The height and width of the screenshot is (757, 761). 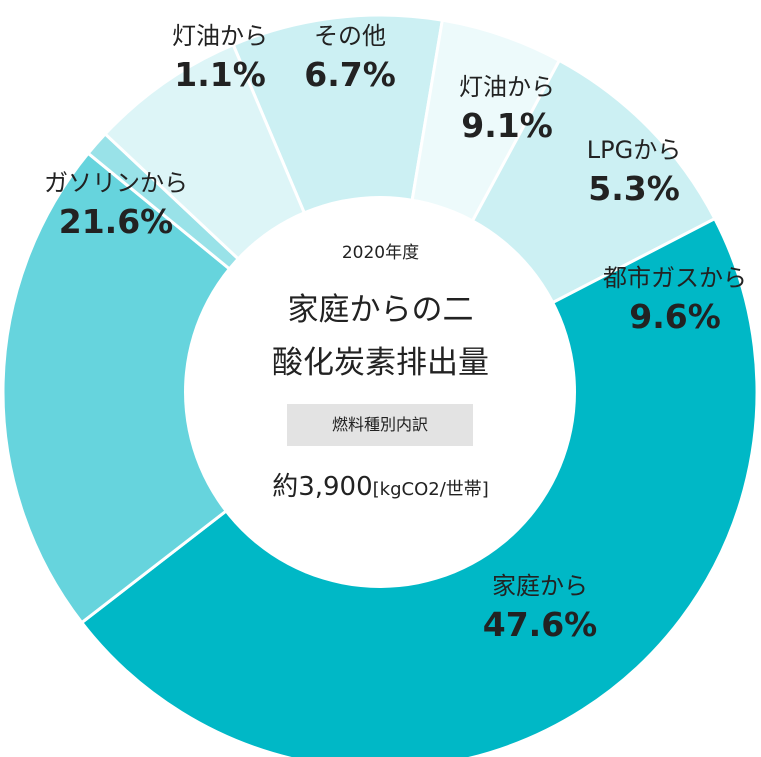 I want to click on slice-label-household: 家庭から 47.6%, so click(x=540, y=608).